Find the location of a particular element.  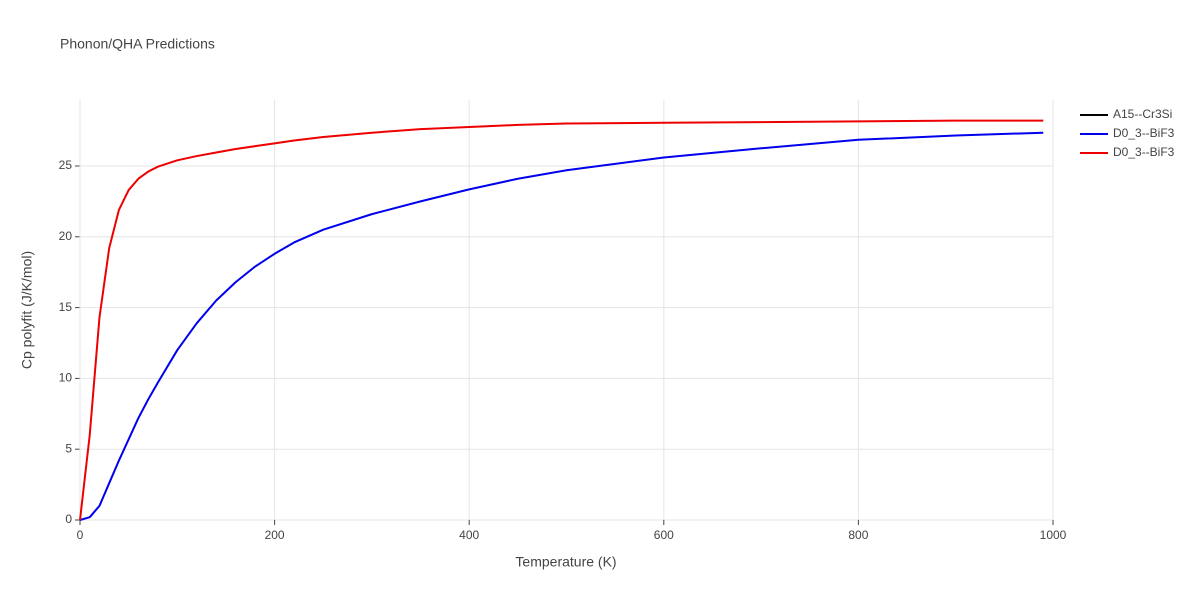

y-tick-label: 0 is located at coordinates (68, 519).